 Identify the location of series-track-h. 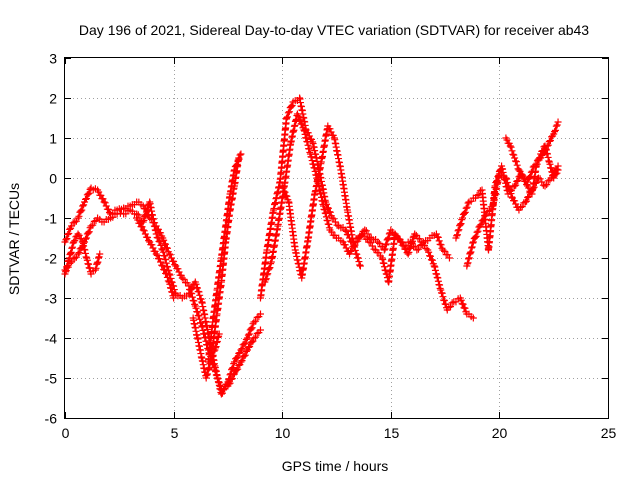
(369, 216).